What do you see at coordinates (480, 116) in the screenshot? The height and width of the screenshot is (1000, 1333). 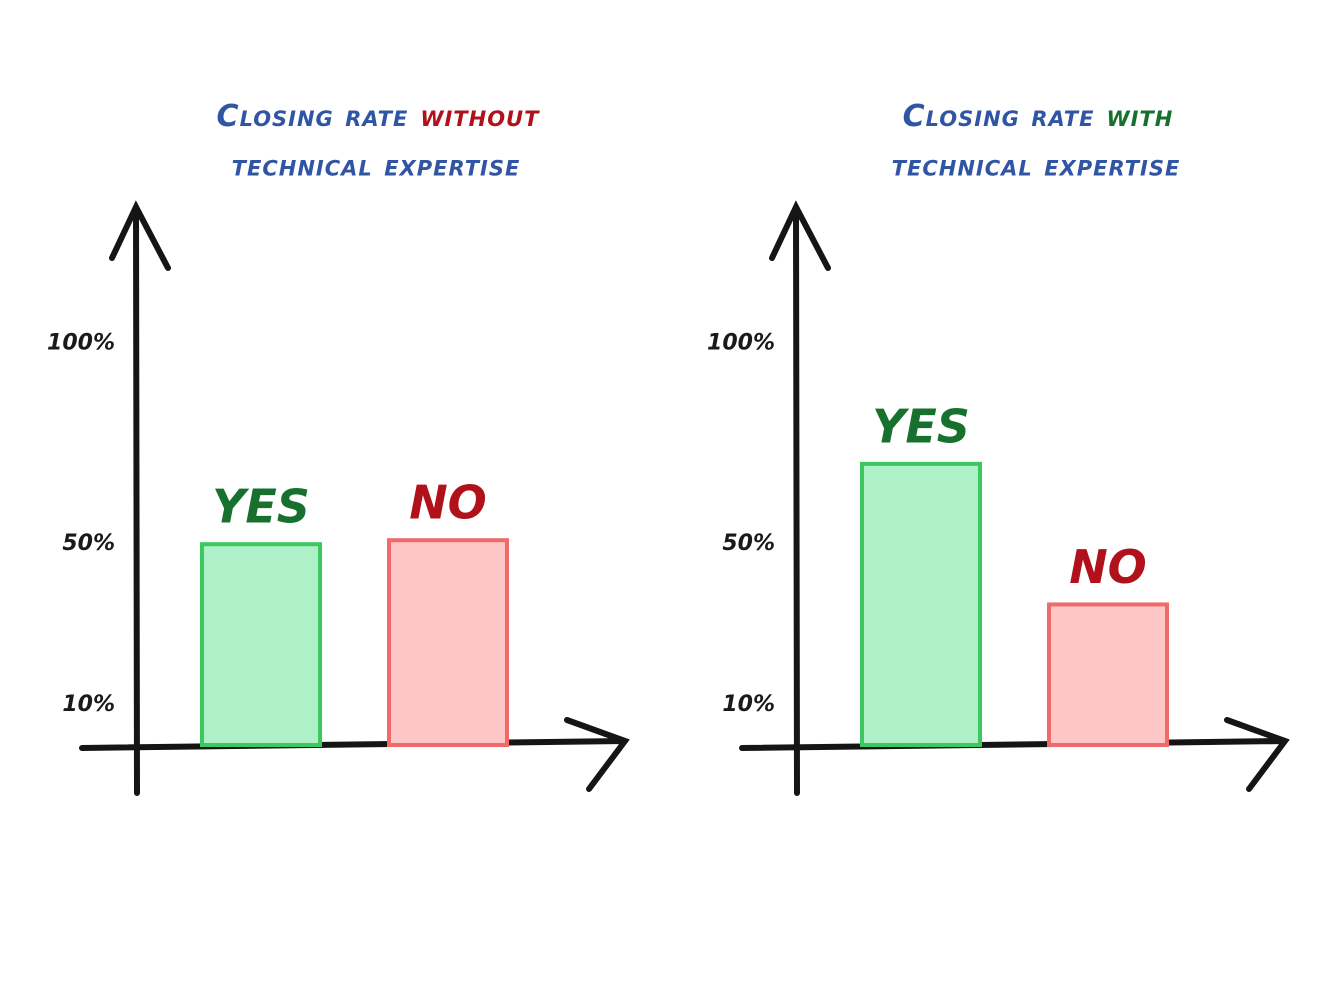 I see `title-part: without` at bounding box center [480, 116].